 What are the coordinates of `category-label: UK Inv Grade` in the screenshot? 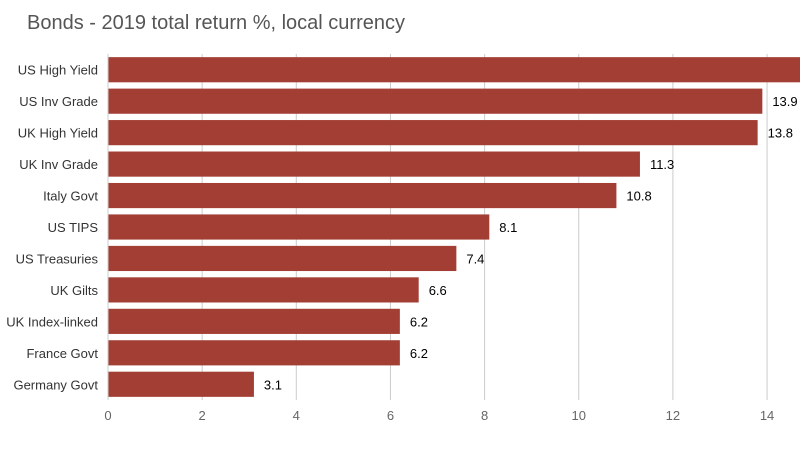 It's located at (58, 164).